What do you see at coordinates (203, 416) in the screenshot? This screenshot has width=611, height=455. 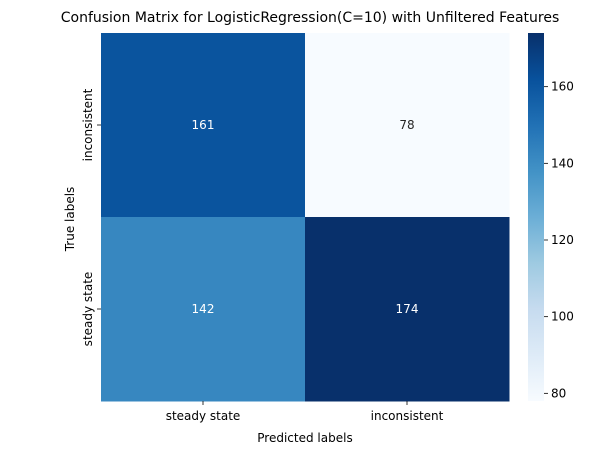 I see `x-tick-label: steady state` at bounding box center [203, 416].